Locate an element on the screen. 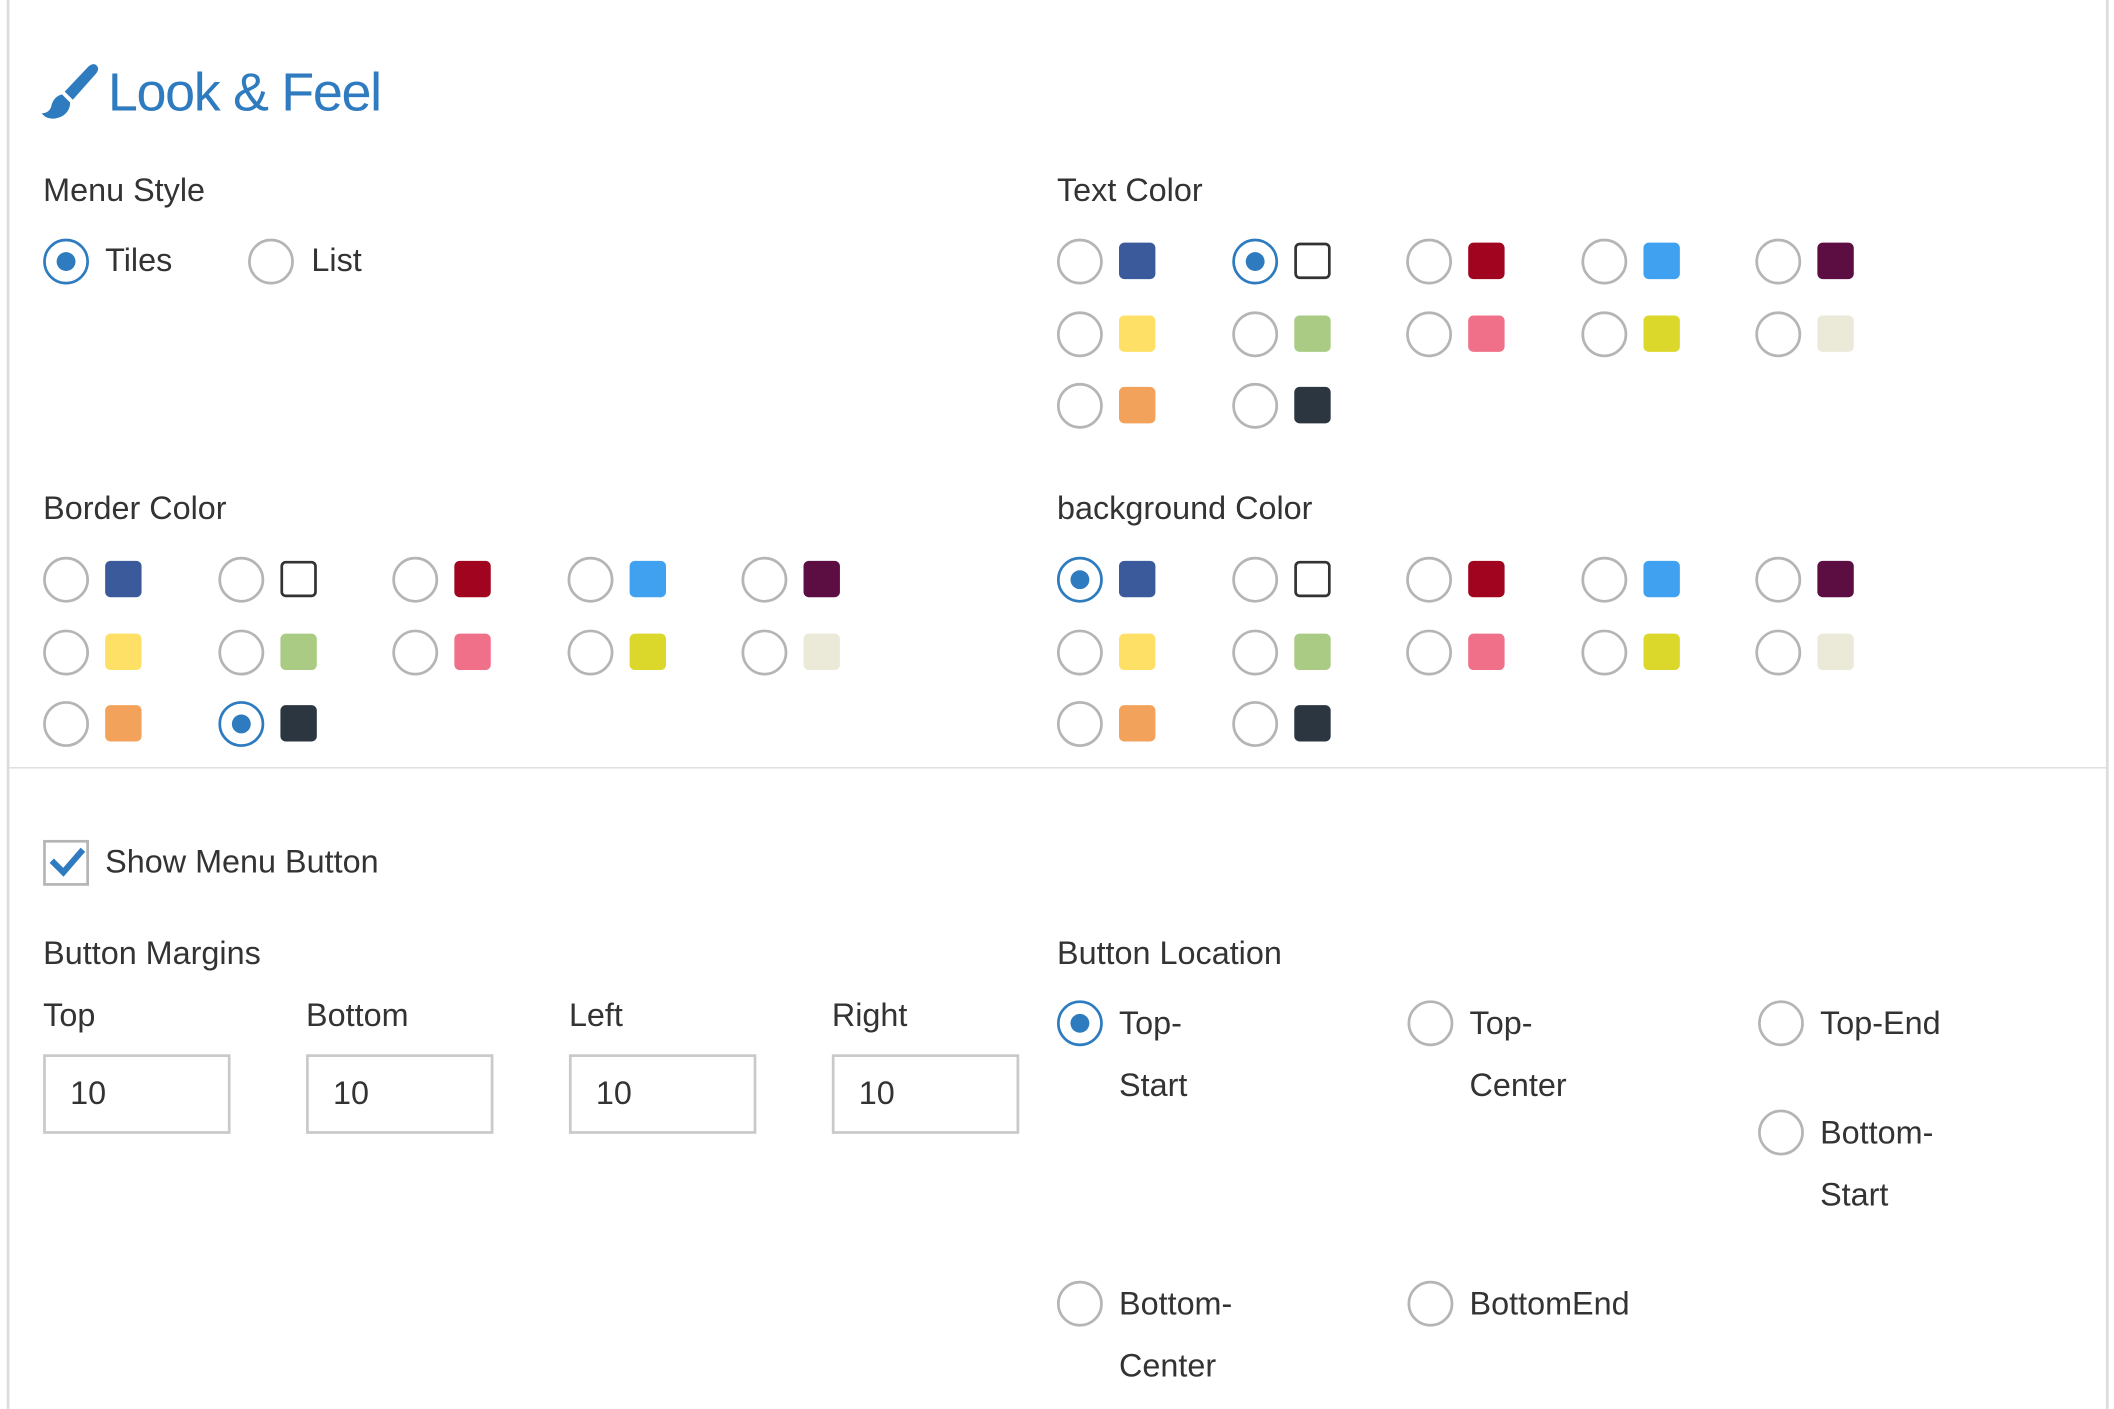  location-bottom-end-radio is located at coordinates (1430, 1303).